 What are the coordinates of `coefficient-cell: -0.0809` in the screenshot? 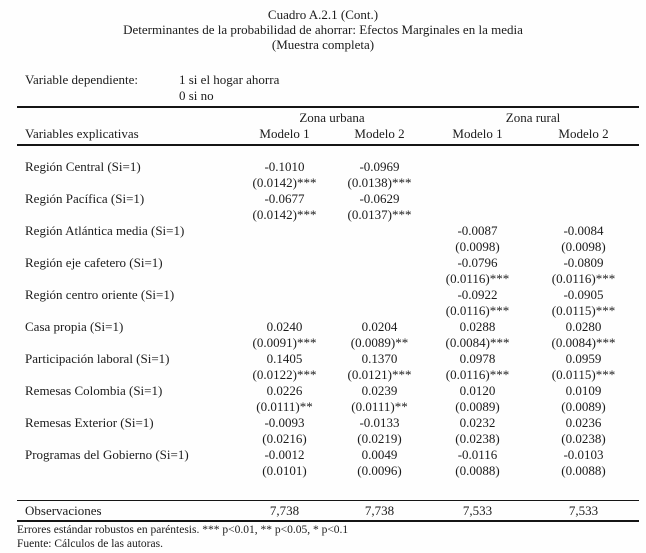 It's located at (583, 262).